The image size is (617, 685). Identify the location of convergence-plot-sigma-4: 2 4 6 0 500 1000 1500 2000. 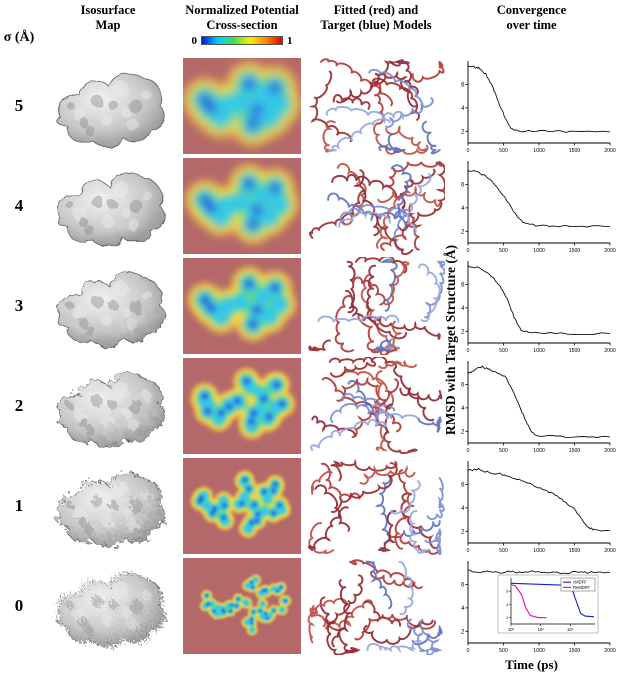
(531, 206).